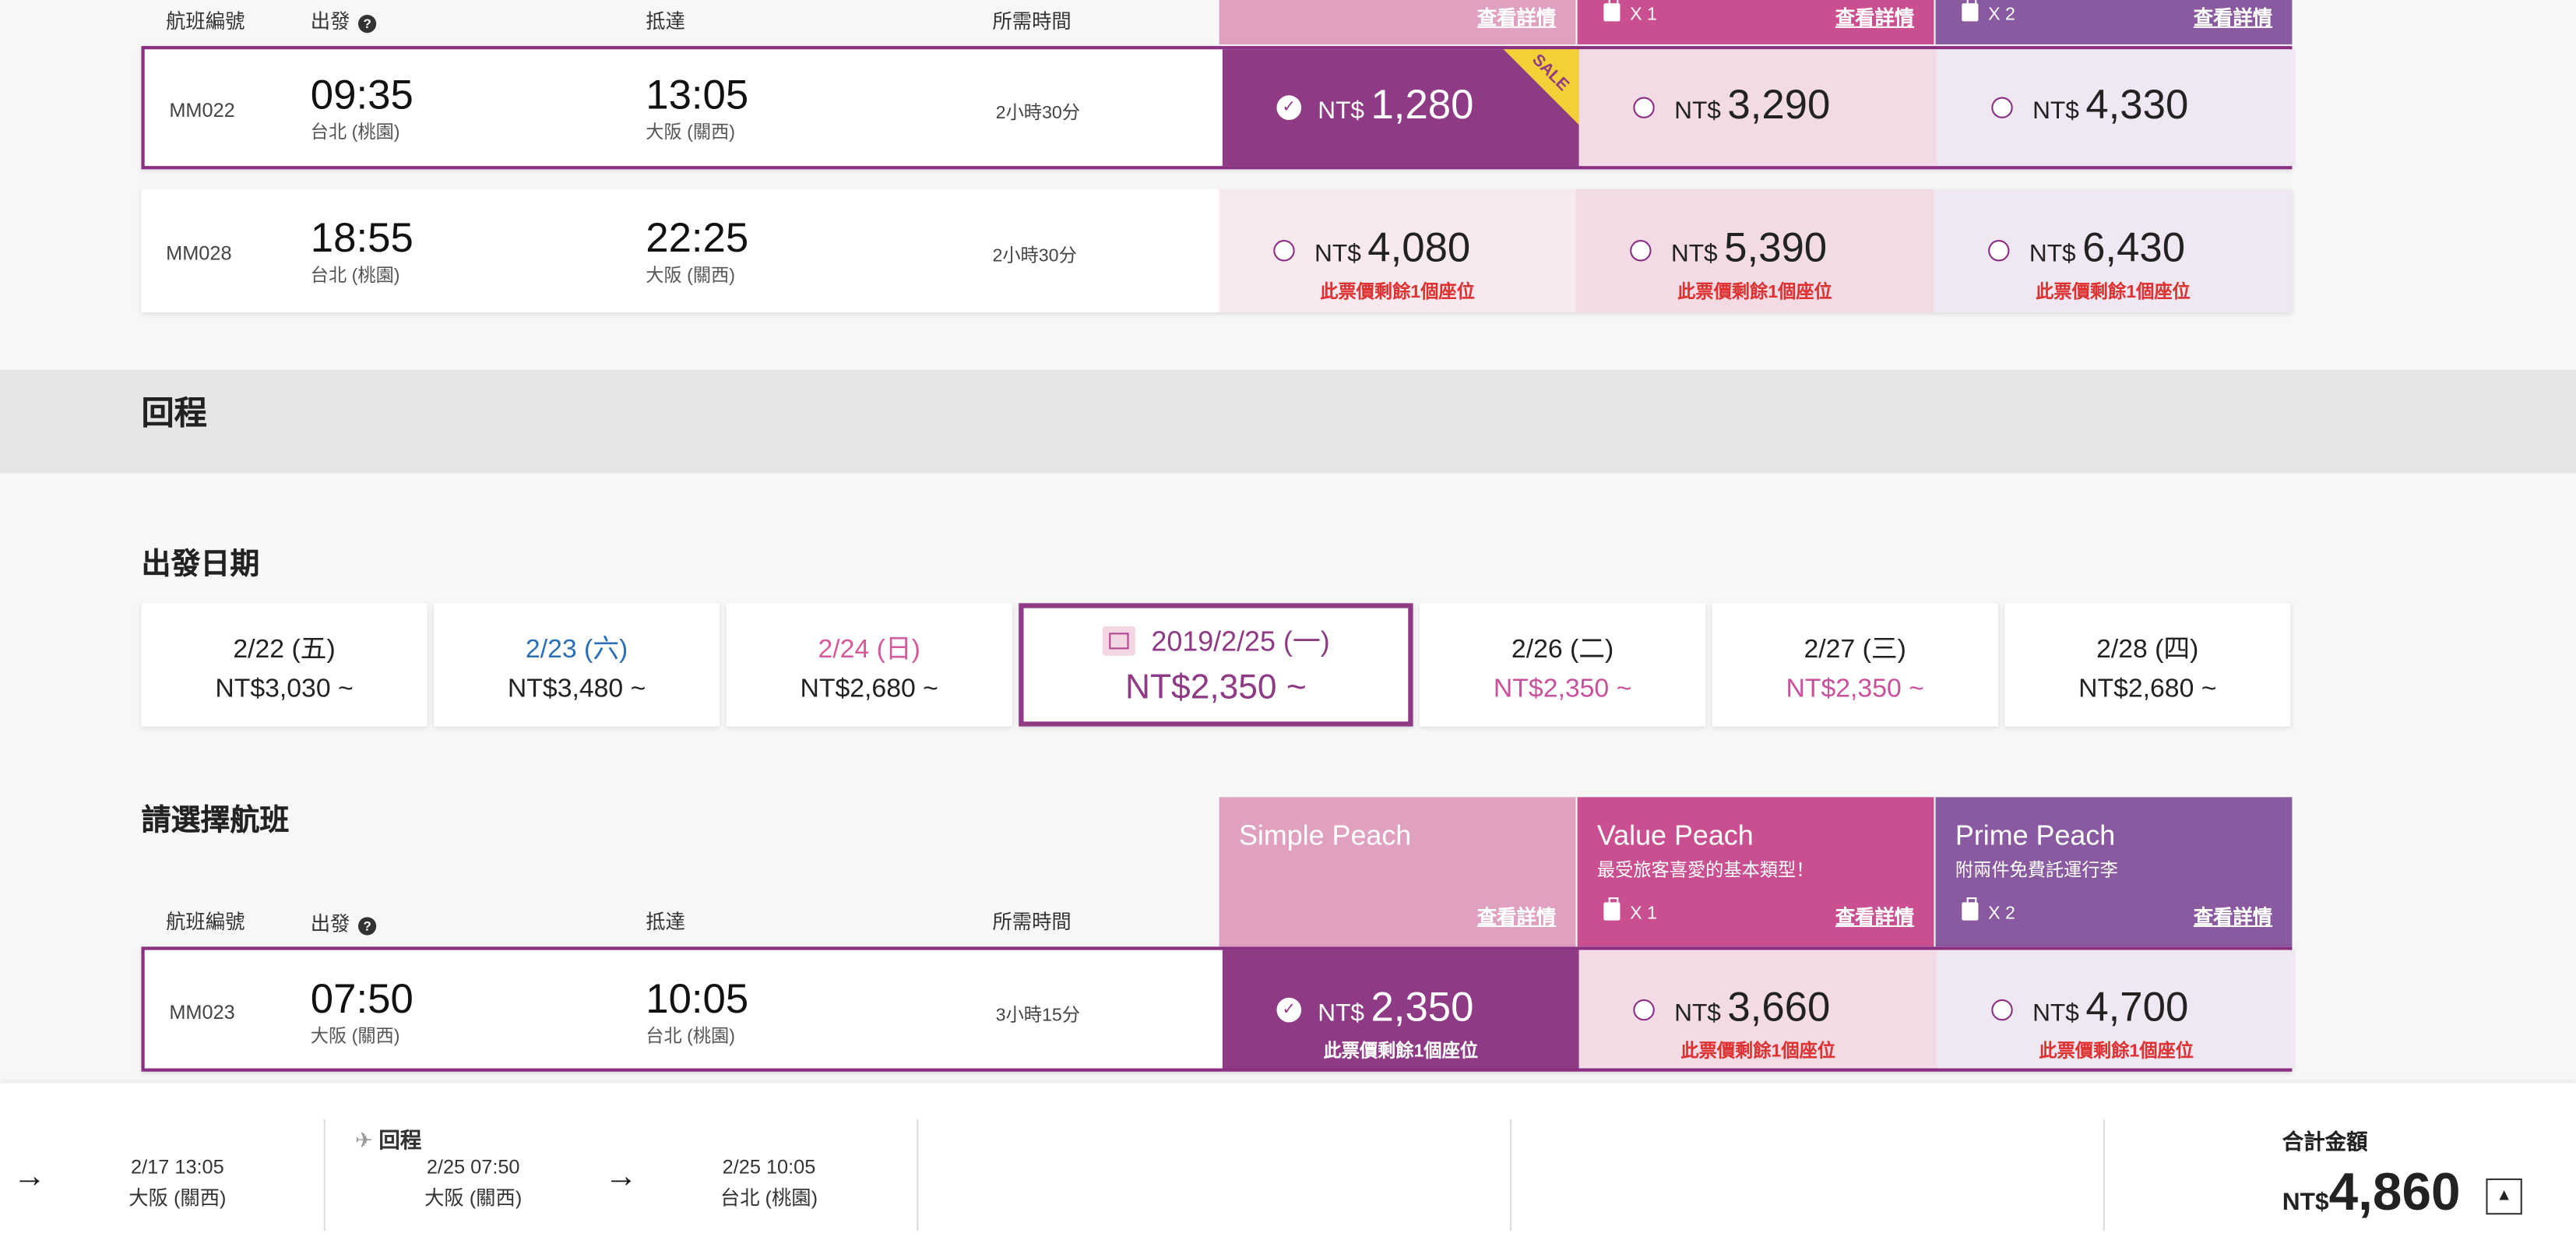  I want to click on total-price: NT$4,860, so click(2371, 1193).